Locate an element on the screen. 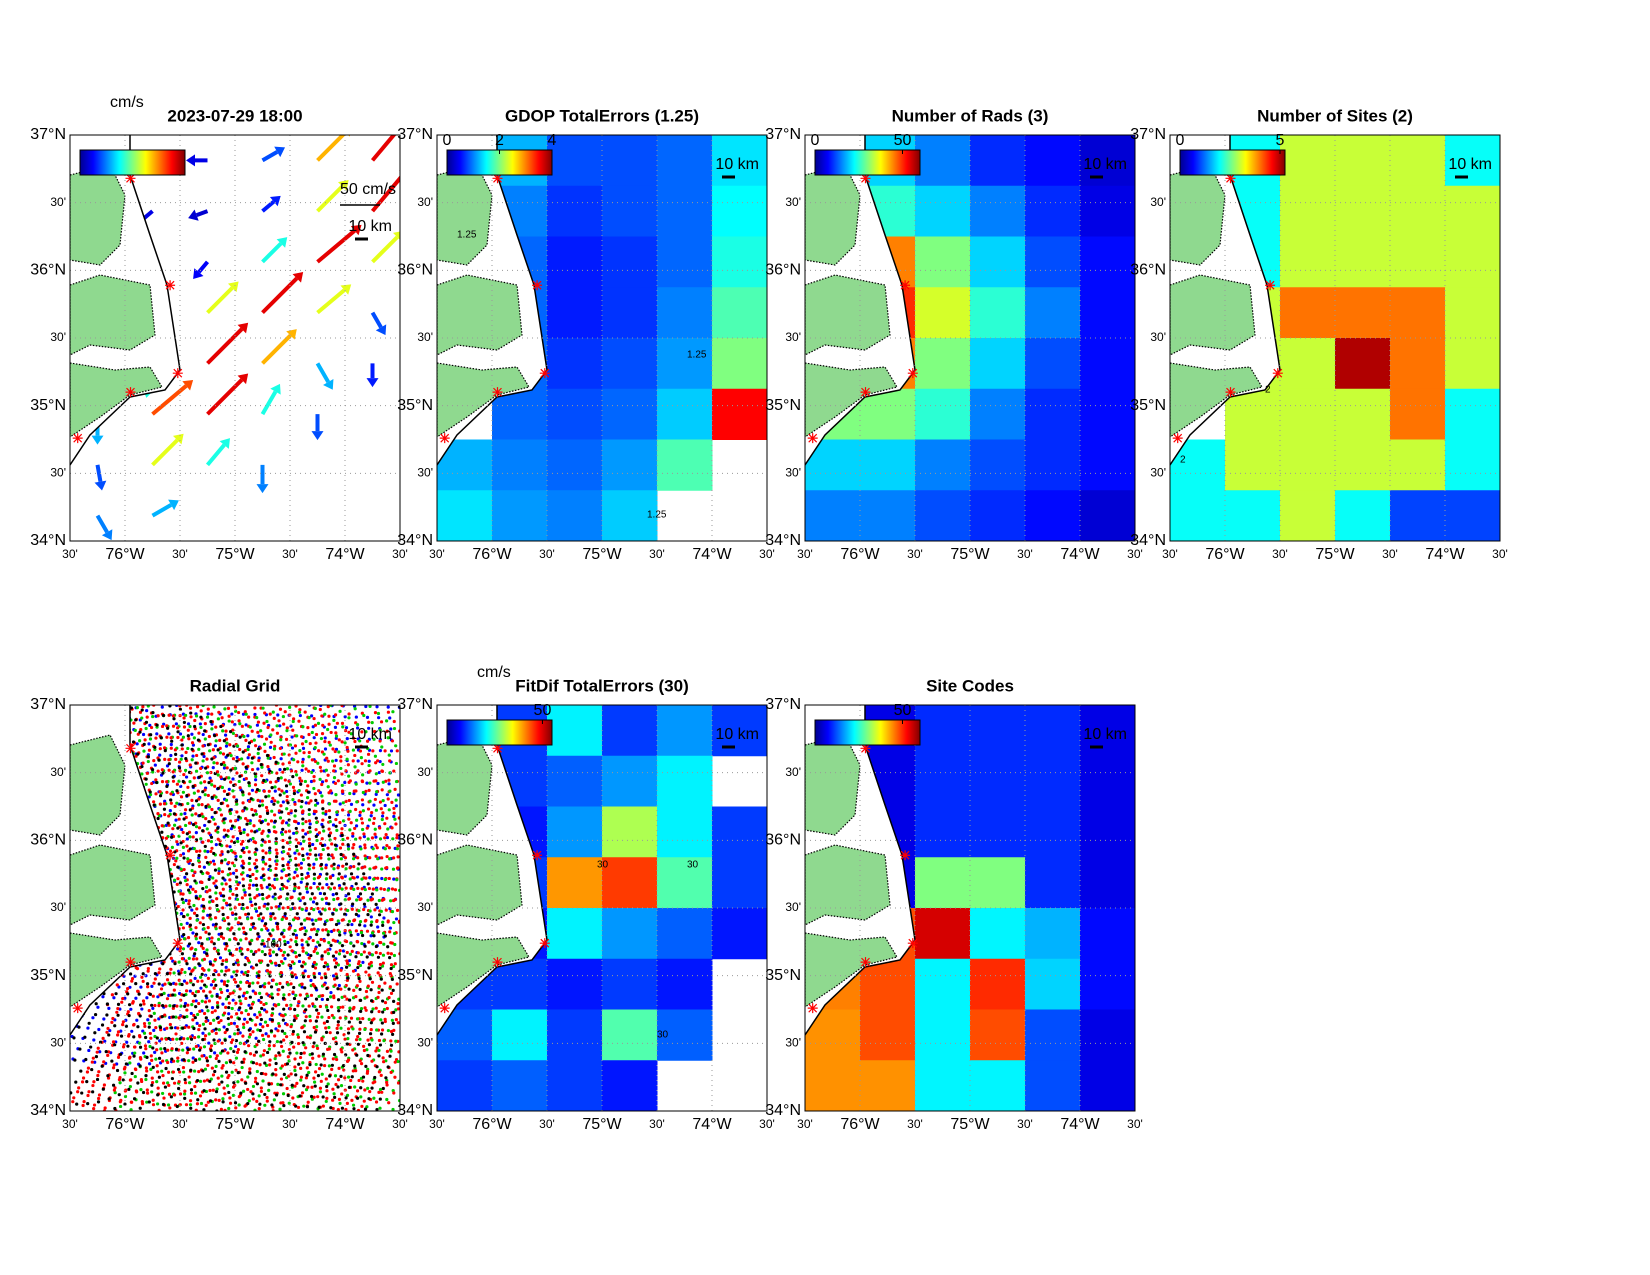 This screenshot has width=1650, height=1275. y-tick-label: 37°N is located at coordinates (783, 134).